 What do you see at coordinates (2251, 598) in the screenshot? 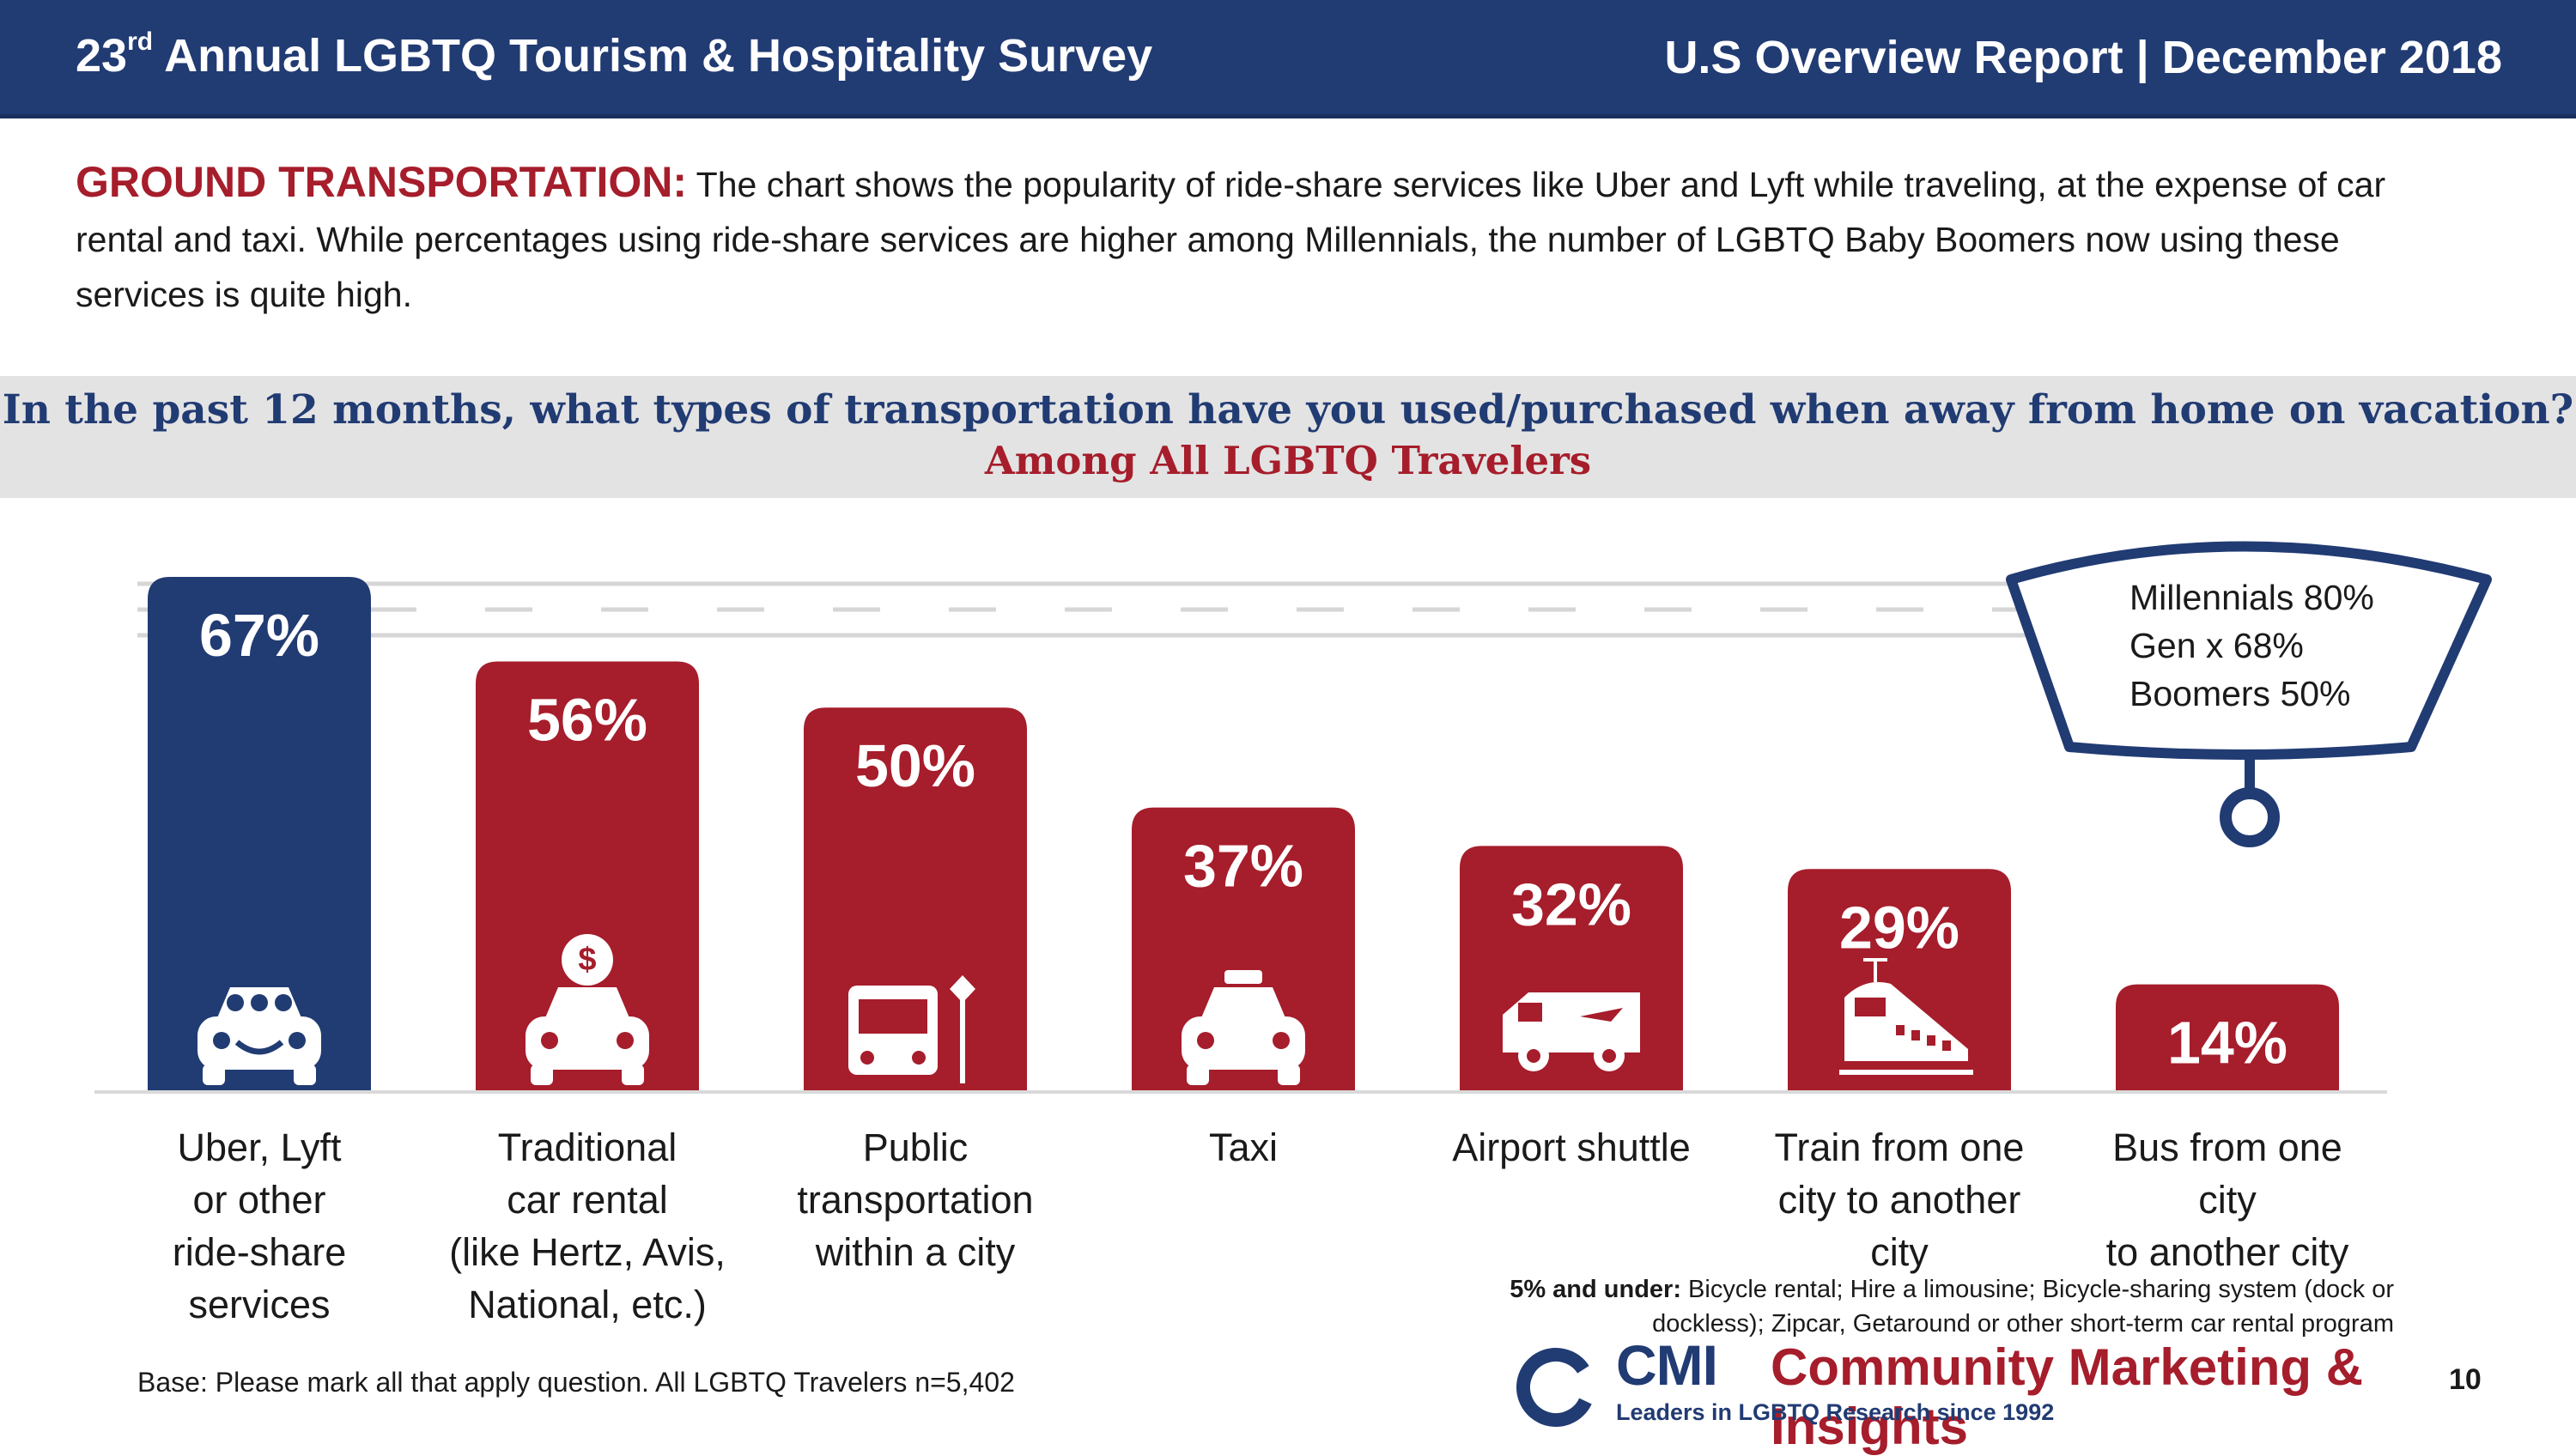
I see `callout-line-millennials: Millennials 80%` at bounding box center [2251, 598].